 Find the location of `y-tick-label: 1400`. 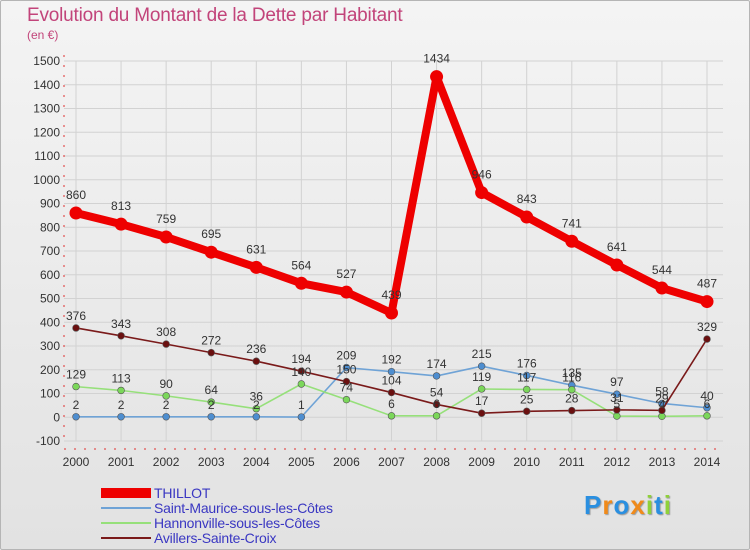

y-tick-label: 1400 is located at coordinates (46, 85).